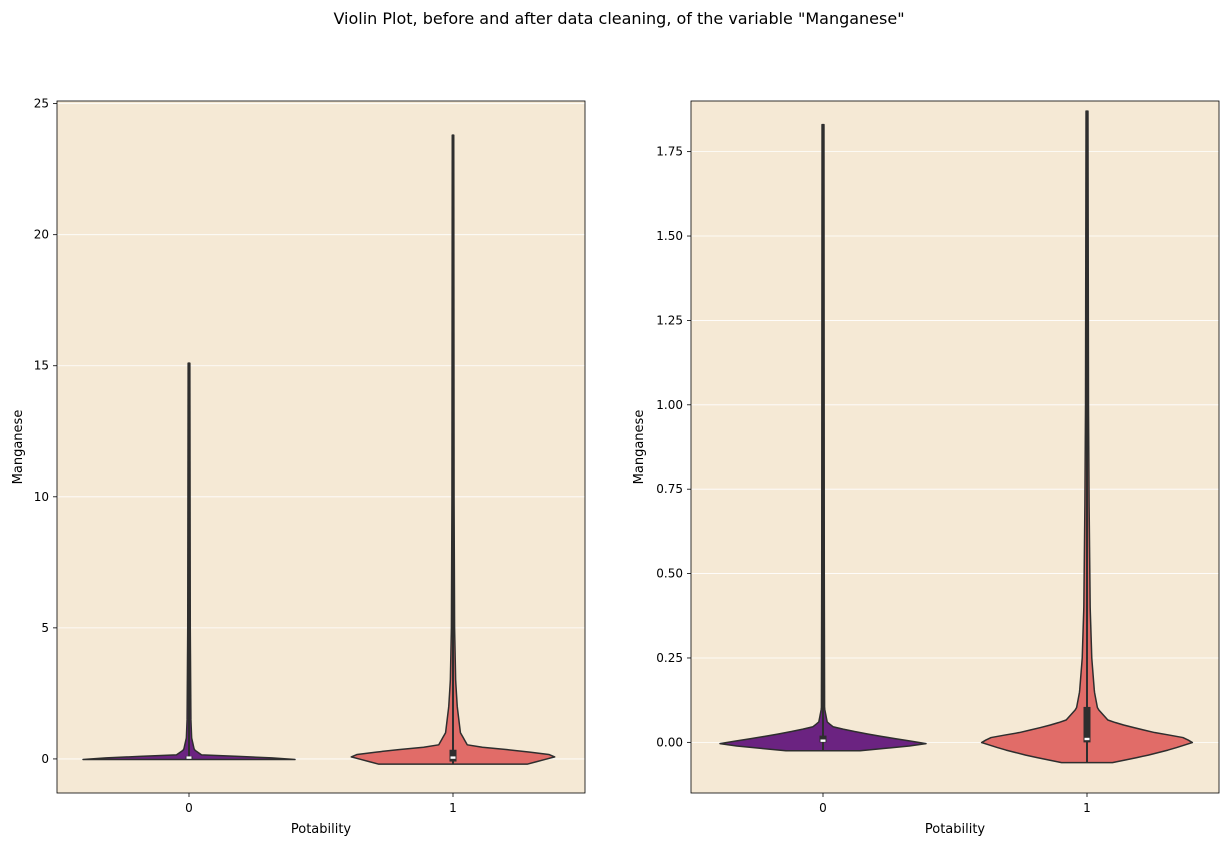 The image size is (1229, 846). Describe the element at coordinates (41, 497) in the screenshot. I see `y-tick-label: 10` at that location.